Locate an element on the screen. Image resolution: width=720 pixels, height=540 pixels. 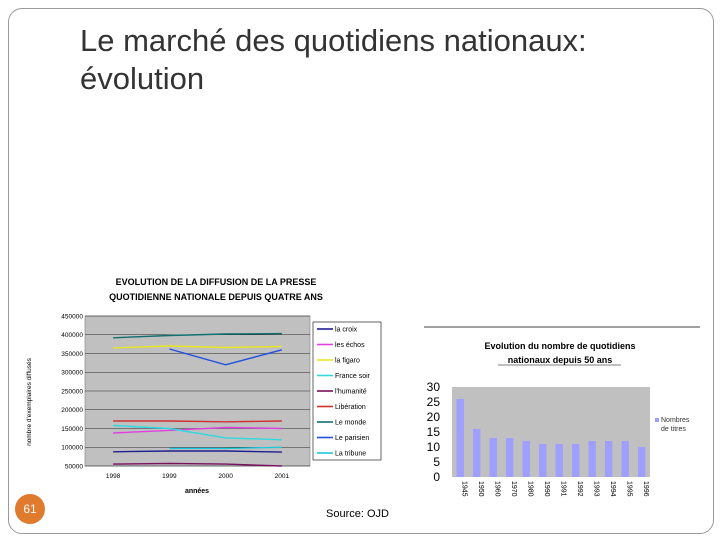
chart2-x-tick-label: 1992 is located at coordinates (579, 489).